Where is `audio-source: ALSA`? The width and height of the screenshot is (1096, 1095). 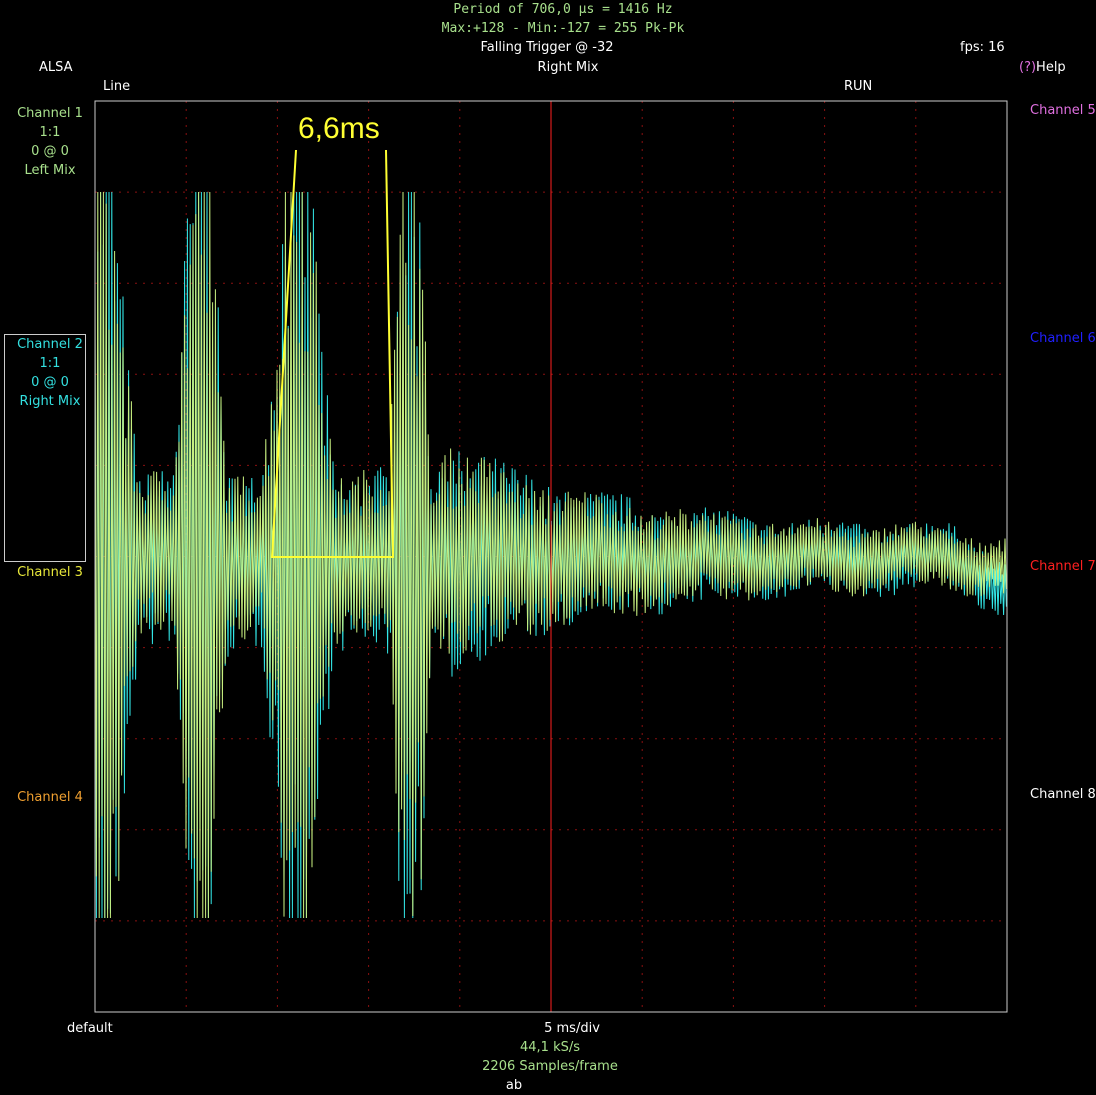 audio-source: ALSA is located at coordinates (56, 67).